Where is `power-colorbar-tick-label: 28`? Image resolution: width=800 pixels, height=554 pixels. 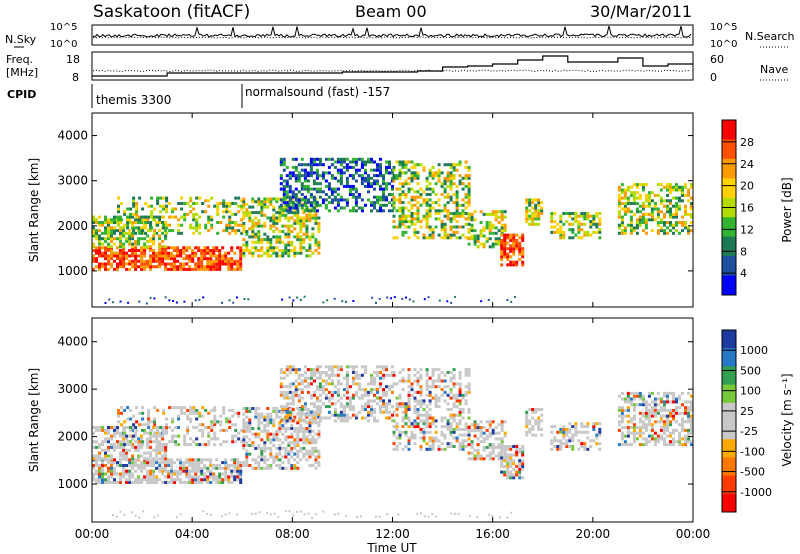 power-colorbar-tick-label: 28 is located at coordinates (747, 142).